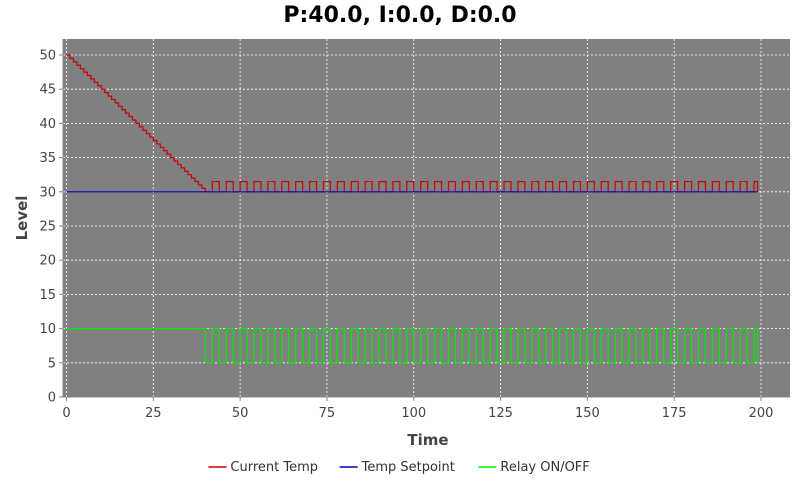  What do you see at coordinates (544, 467) in the screenshot?
I see `legend-label: Relay ON/OFF` at bounding box center [544, 467].